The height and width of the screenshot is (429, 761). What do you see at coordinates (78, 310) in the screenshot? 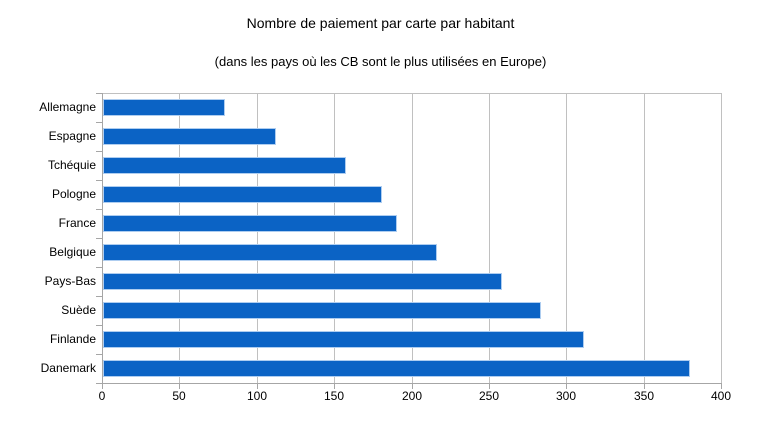
I see `category-label: Suède` at bounding box center [78, 310].